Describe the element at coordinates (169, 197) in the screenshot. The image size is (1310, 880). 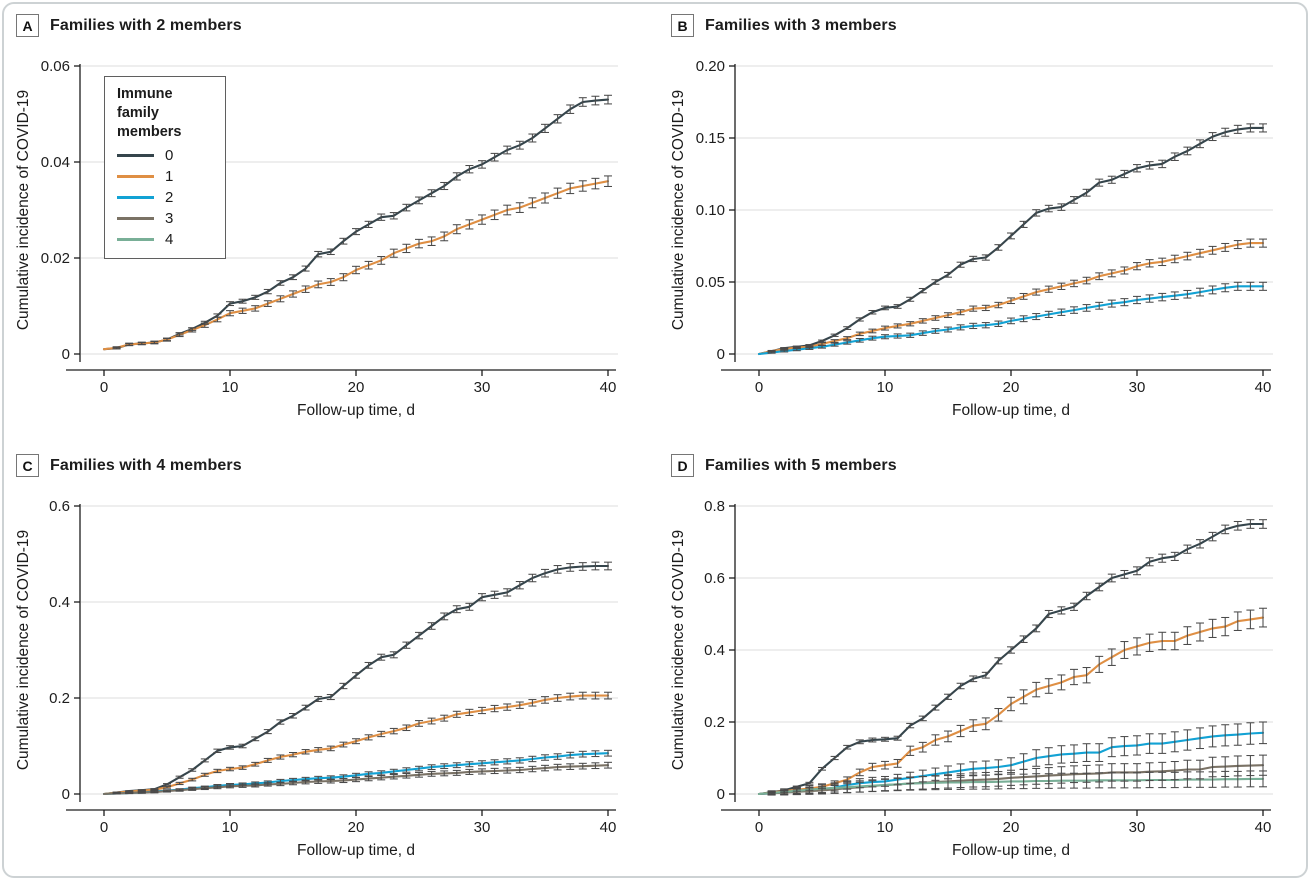
I see `legend-item-label: 2` at that location.